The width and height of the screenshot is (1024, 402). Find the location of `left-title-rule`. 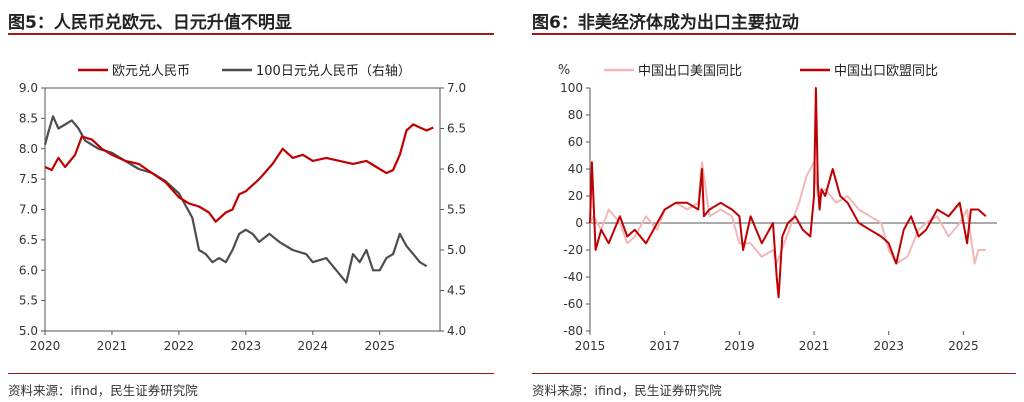

left-title-rule is located at coordinates (251, 34).